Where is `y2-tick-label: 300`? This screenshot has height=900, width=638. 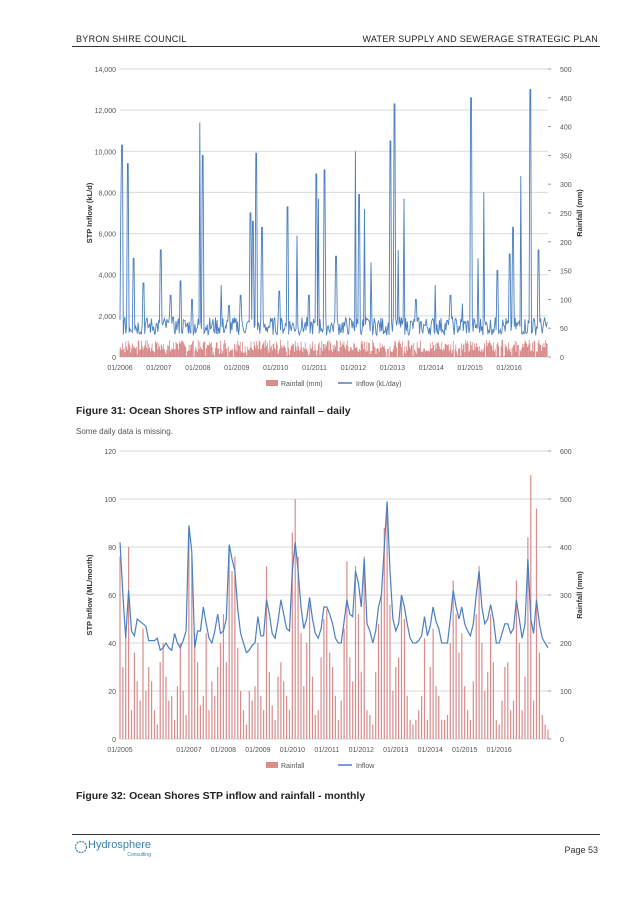 y2-tick-label: 300 is located at coordinates (566, 596).